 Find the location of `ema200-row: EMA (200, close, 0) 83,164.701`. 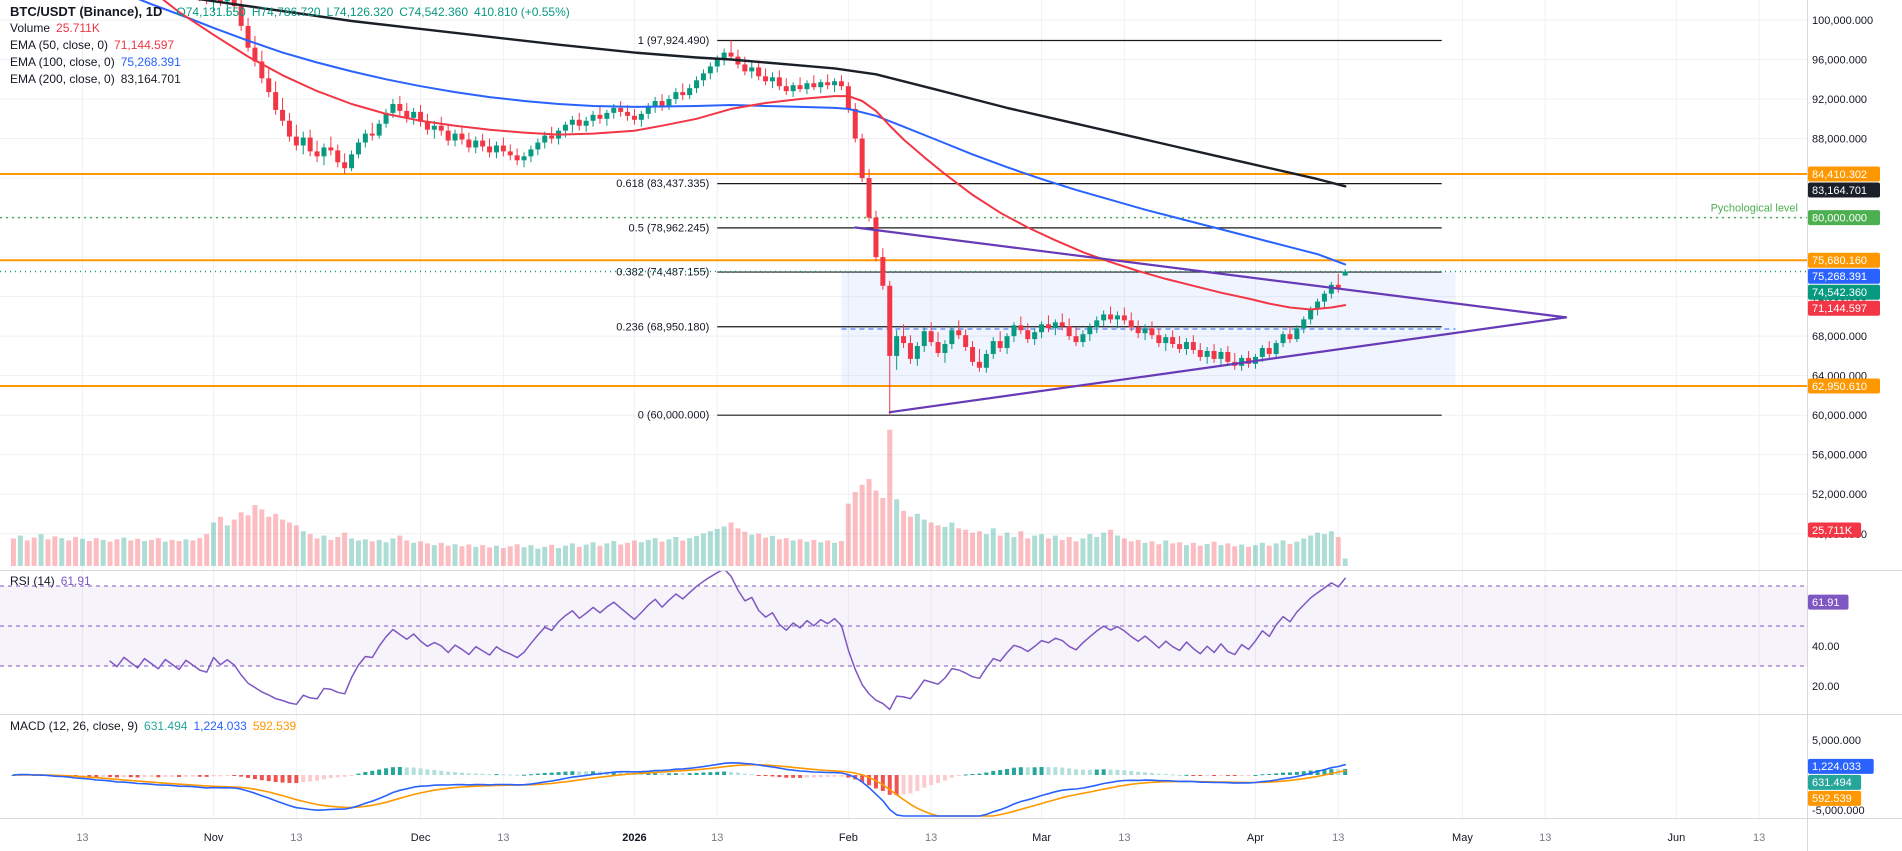

ema200-row: EMA (200, close, 0) 83,164.701 is located at coordinates (290, 79).